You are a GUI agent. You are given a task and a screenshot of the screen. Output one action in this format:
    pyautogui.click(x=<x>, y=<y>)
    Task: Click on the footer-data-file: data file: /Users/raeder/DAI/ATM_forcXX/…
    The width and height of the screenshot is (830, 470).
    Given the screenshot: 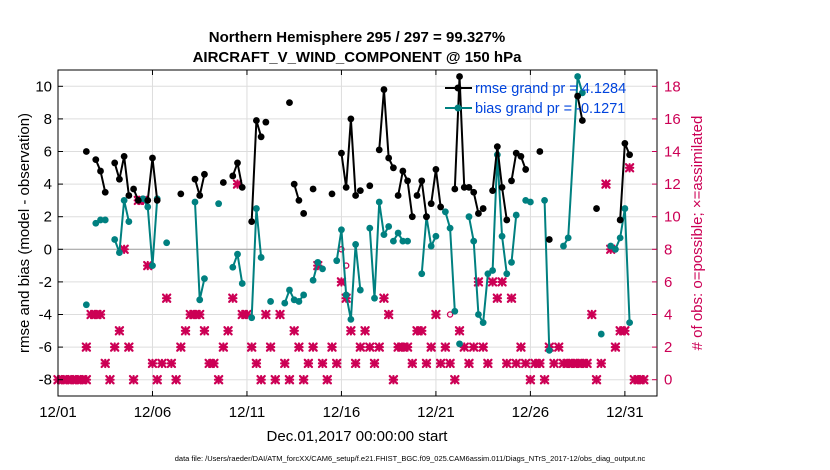 What is the action you would take?
    pyautogui.click(x=410, y=458)
    